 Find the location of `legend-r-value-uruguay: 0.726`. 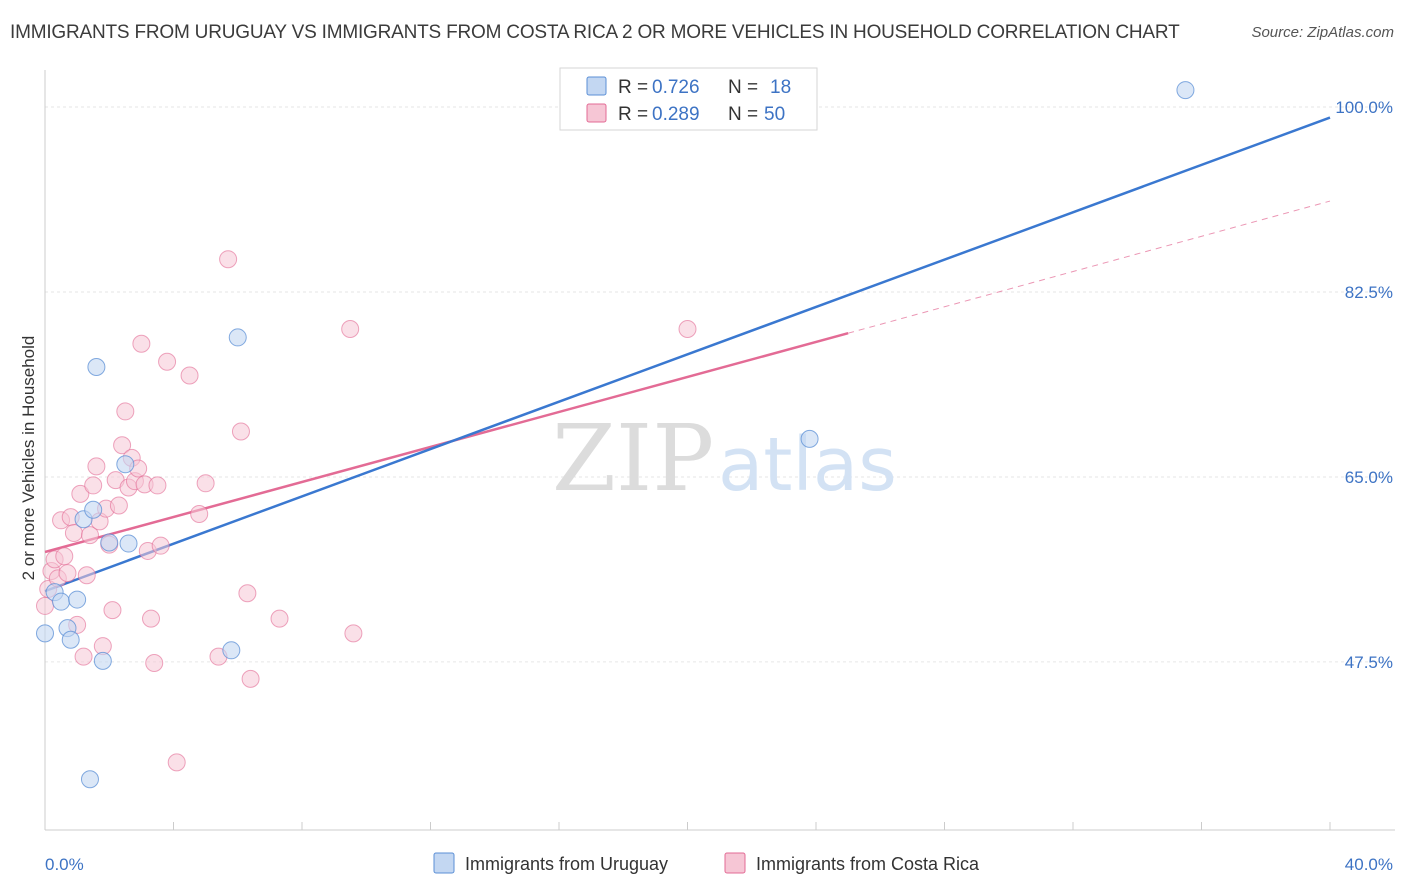

legend-r-value-uruguay: 0.726 is located at coordinates (676, 87).